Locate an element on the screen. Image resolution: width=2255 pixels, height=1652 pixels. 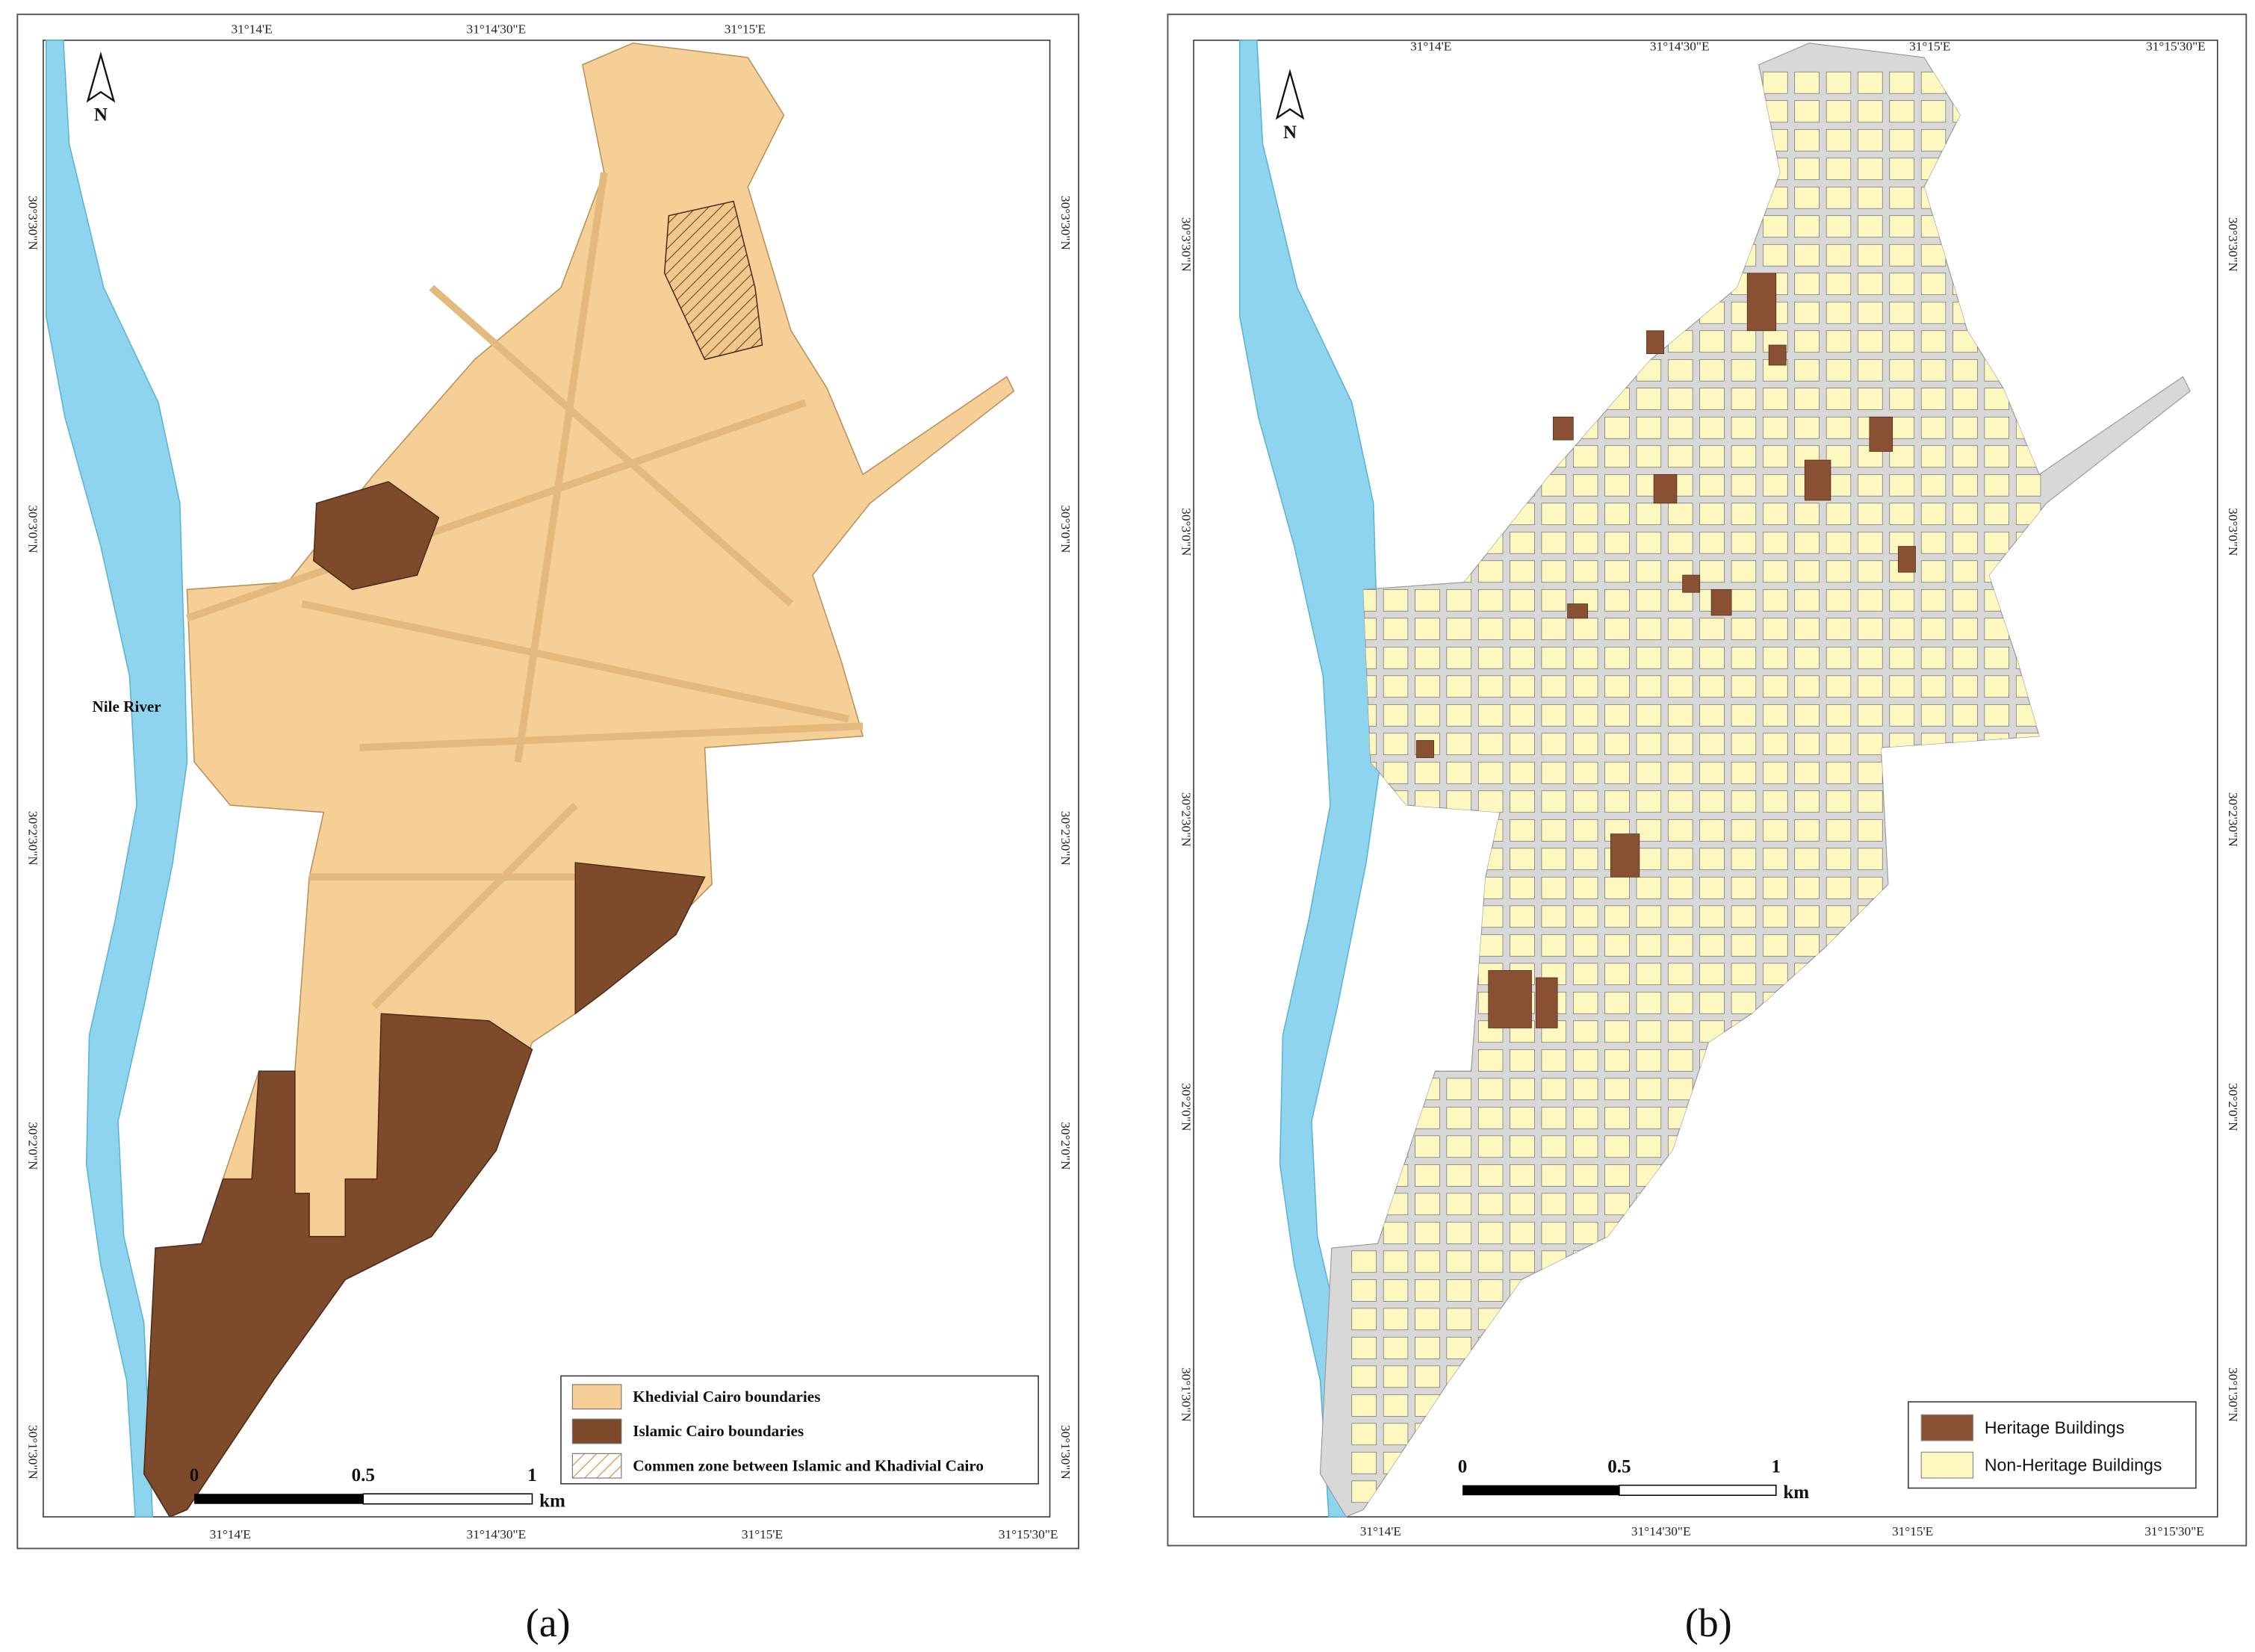
scale-unit: km is located at coordinates (552, 1501).